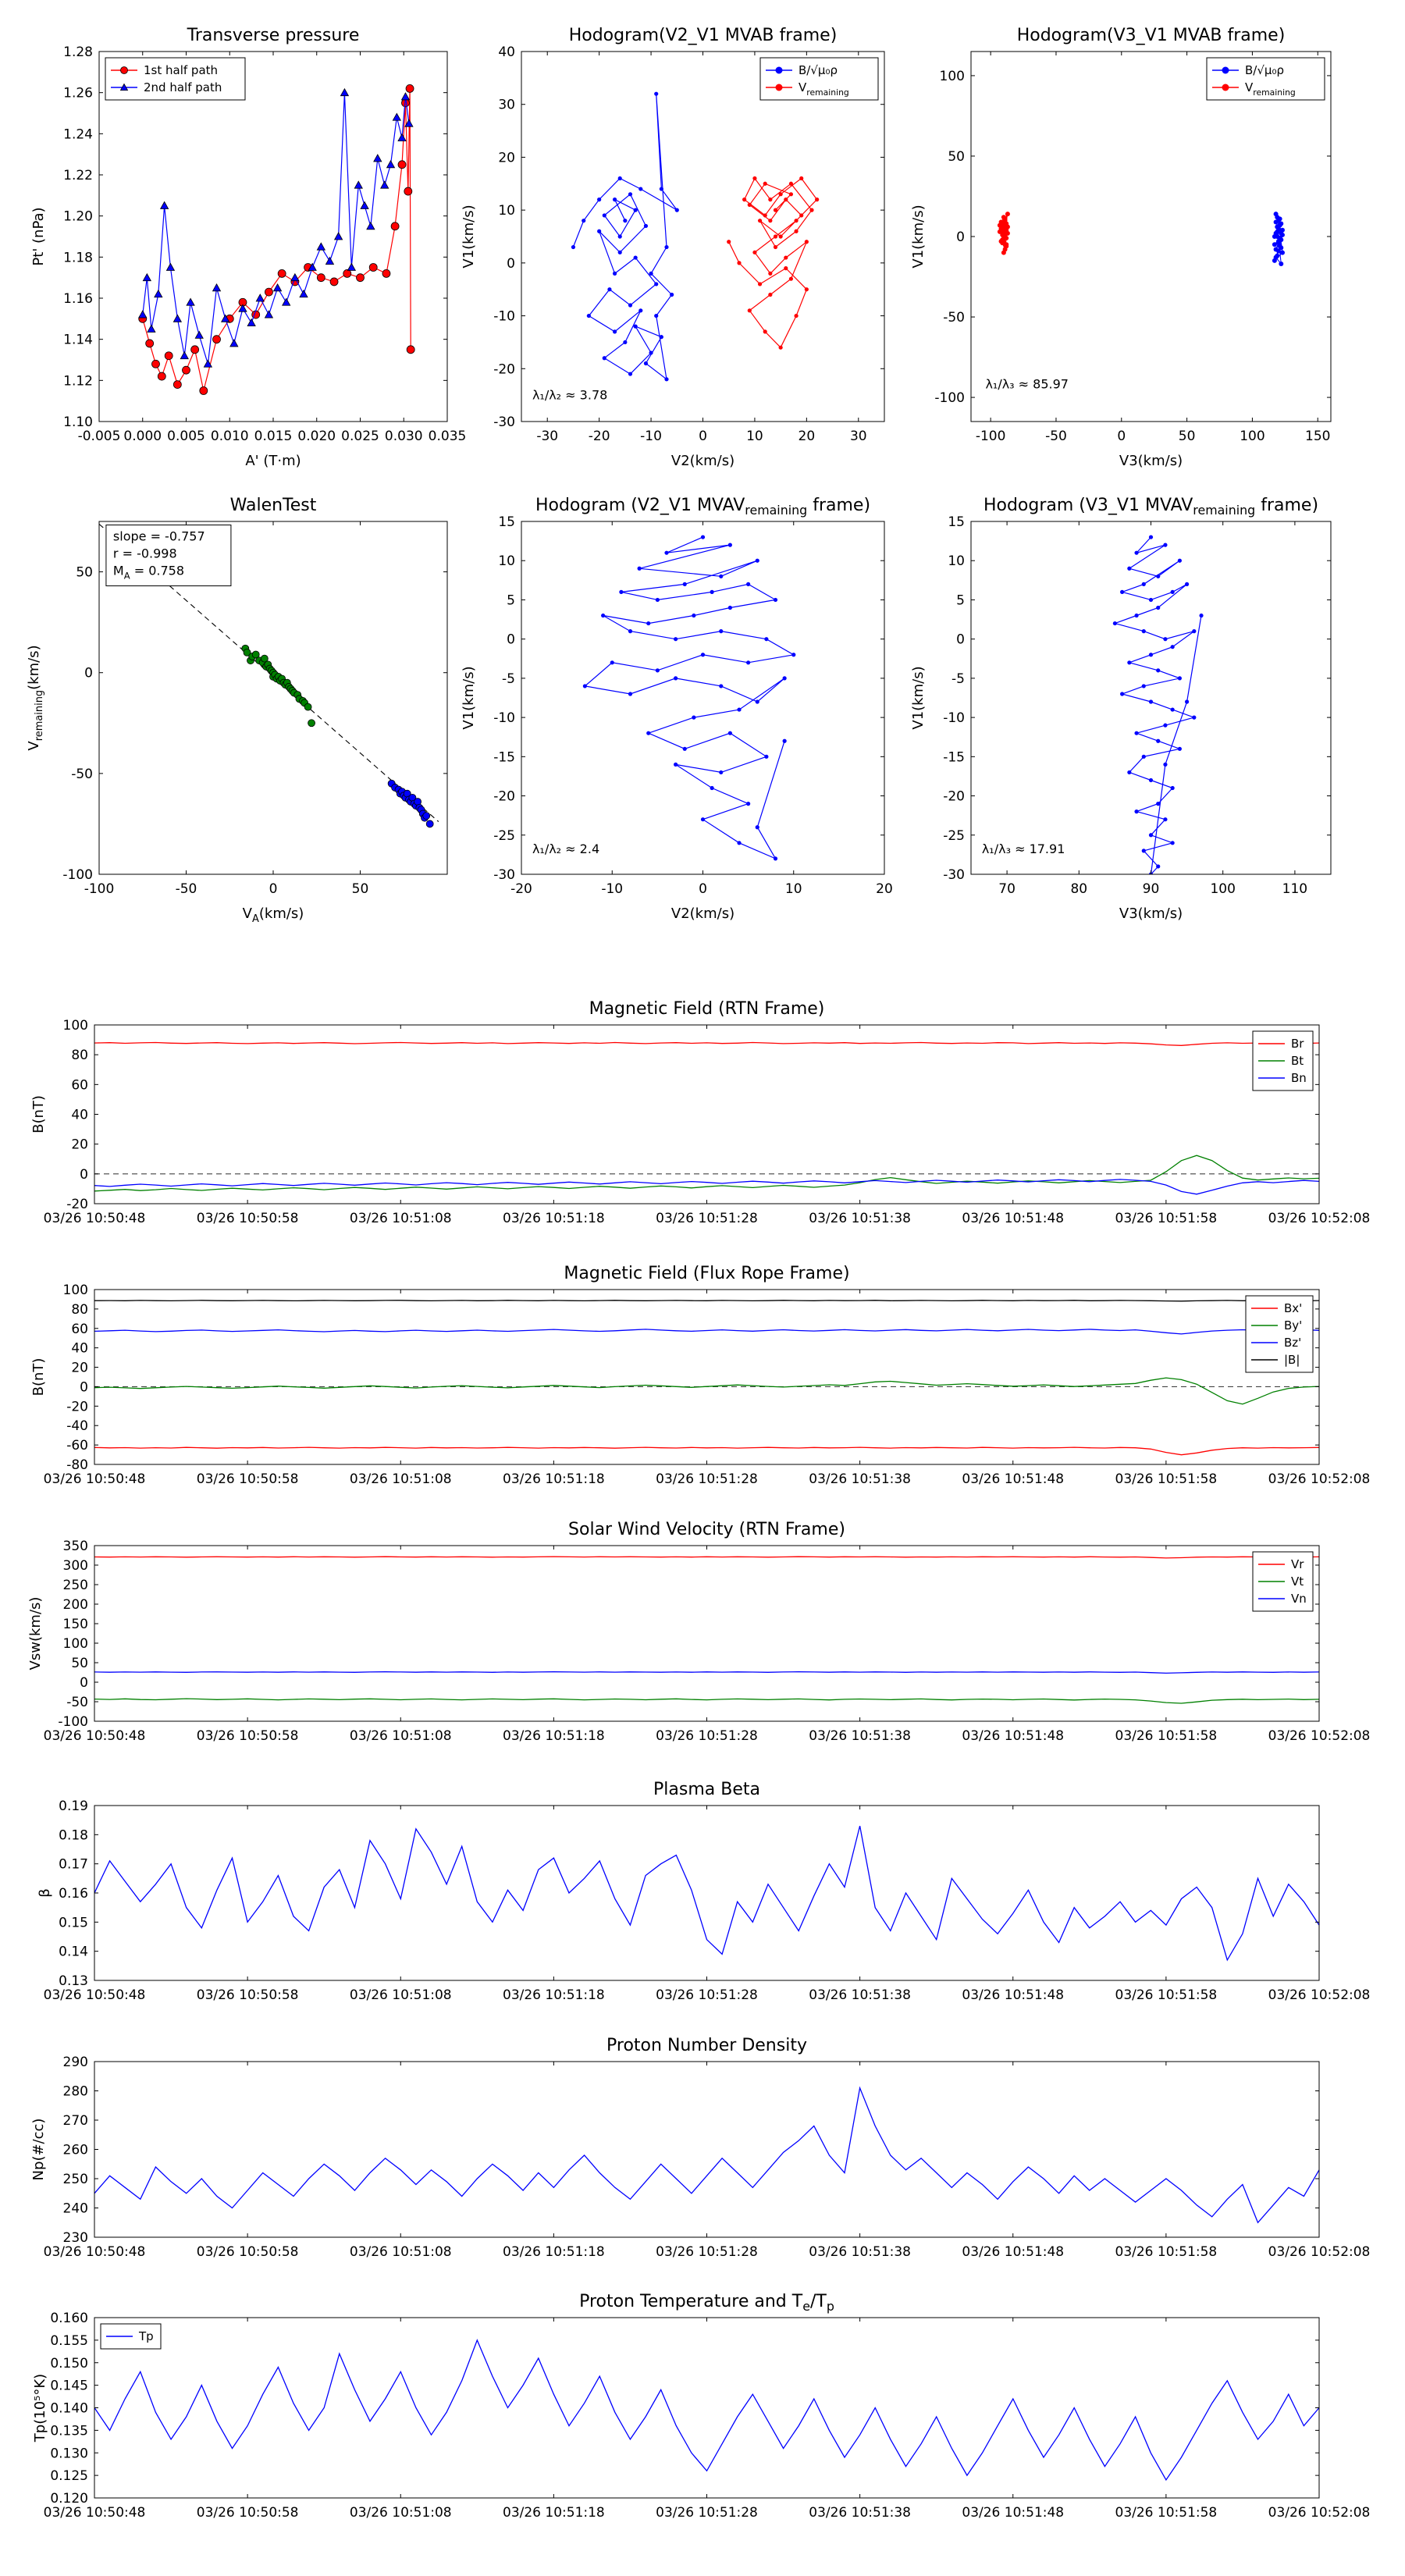  What do you see at coordinates (859, 436) in the screenshot?
I see `x-tick-label: 30` at bounding box center [859, 436].